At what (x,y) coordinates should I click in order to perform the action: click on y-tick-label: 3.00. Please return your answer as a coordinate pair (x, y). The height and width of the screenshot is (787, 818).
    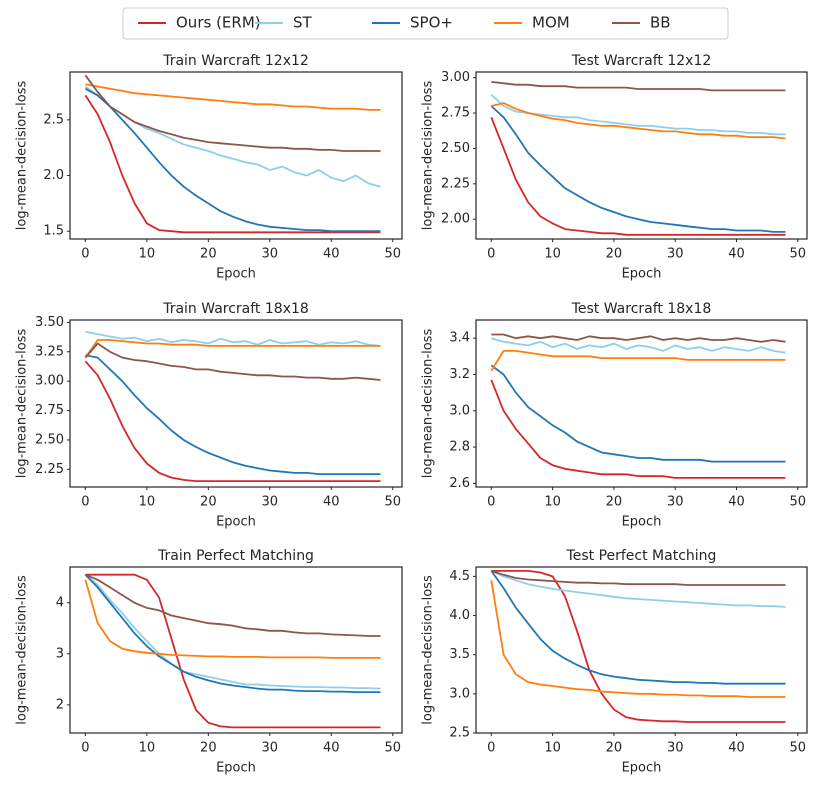
    Looking at the image, I should click on (455, 77).